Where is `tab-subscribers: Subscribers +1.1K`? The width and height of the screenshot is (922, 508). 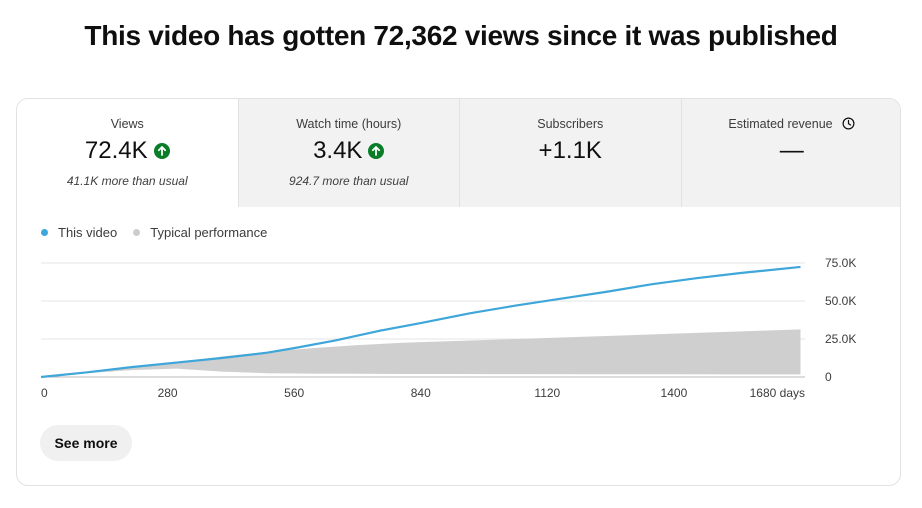 tab-subscribers: Subscribers +1.1K is located at coordinates (570, 153).